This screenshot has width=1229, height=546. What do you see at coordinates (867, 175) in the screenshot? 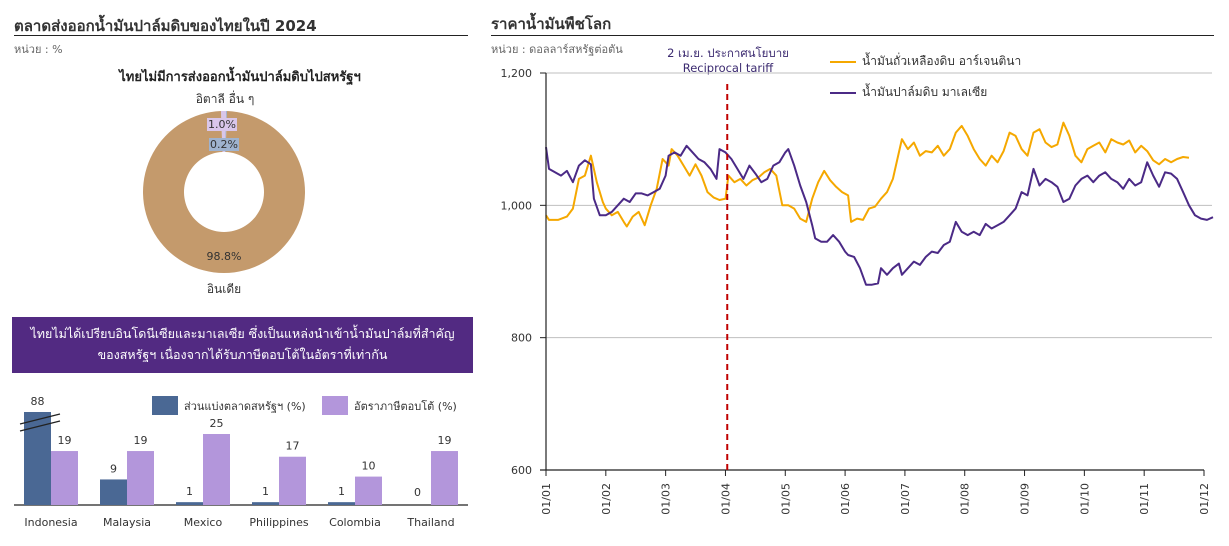
I see `series-line-soybean` at bounding box center [867, 175].